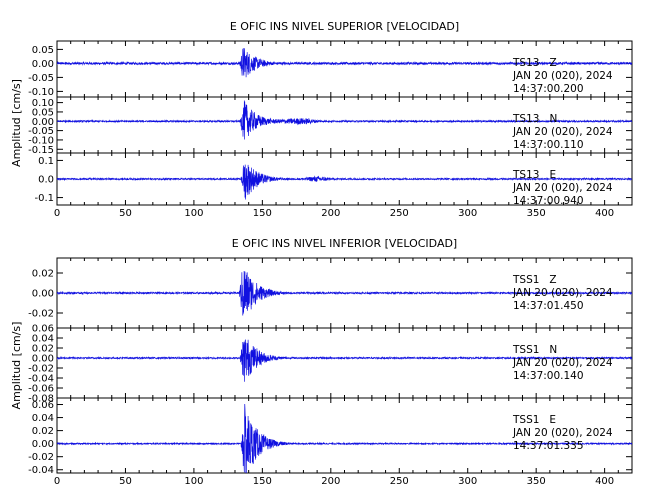 This screenshot has height=500, width=650. I want to click on y-tick-label: -0.08, so click(41, 399).